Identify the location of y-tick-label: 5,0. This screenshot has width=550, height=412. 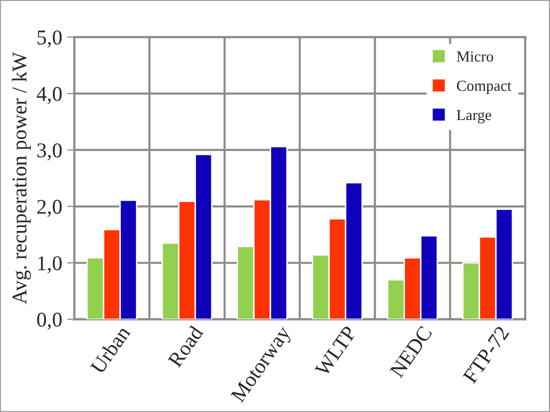
(50, 39).